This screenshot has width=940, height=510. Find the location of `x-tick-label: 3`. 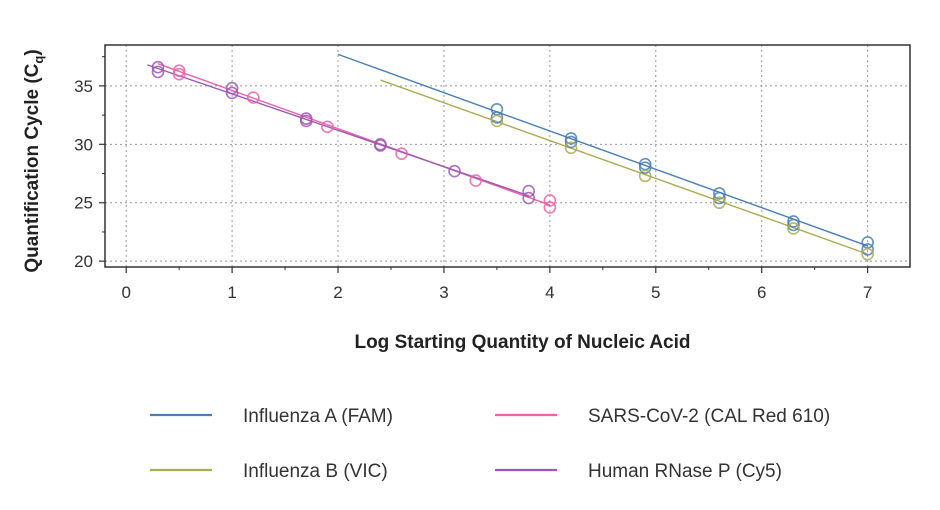

x-tick-label: 3 is located at coordinates (443, 292).